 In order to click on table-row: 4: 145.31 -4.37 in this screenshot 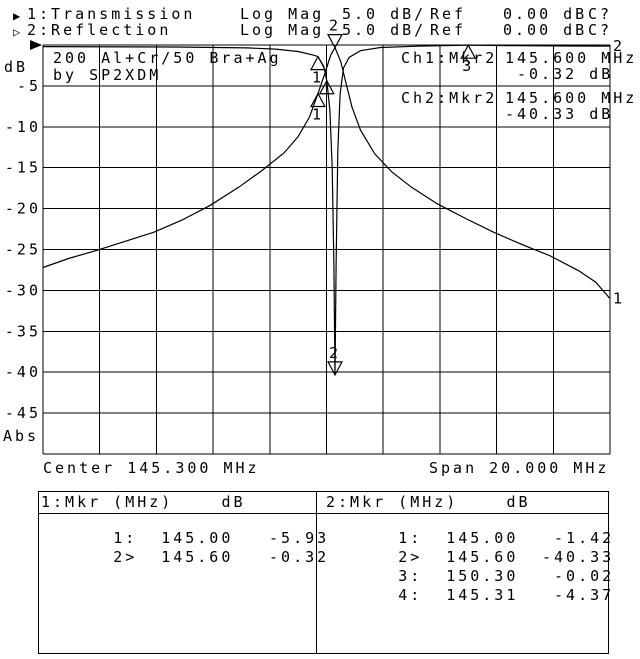, I will do `click(470, 595)`.